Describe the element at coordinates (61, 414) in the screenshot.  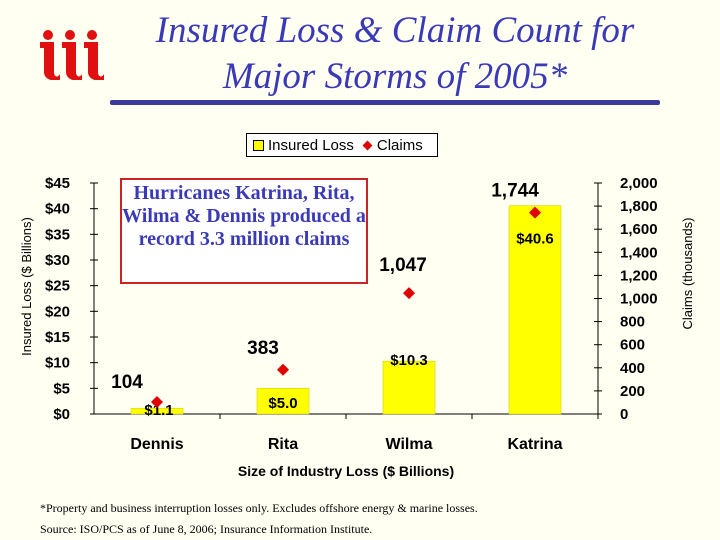
I see `y-tick-label: $0` at that location.